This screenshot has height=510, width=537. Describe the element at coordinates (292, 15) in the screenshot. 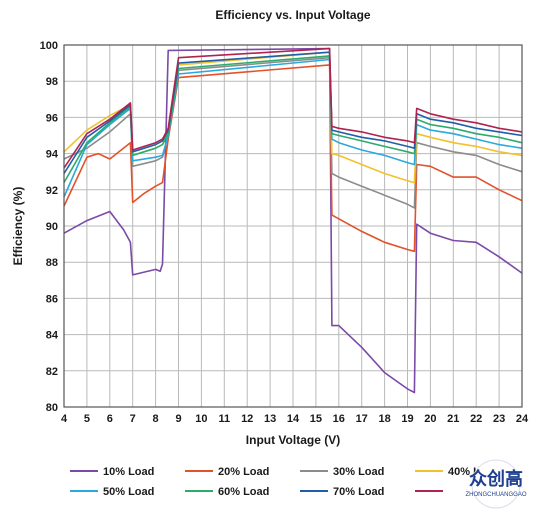

I see `chart-title: Efficiency vs. Input Voltage` at that location.